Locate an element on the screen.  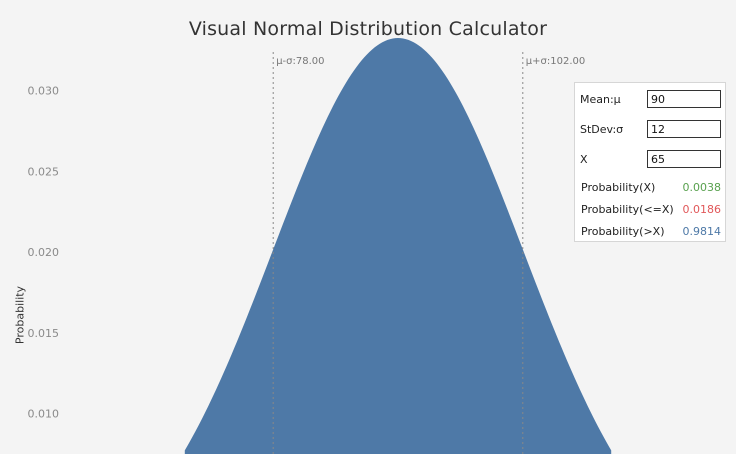
mean-input is located at coordinates (684, 99).